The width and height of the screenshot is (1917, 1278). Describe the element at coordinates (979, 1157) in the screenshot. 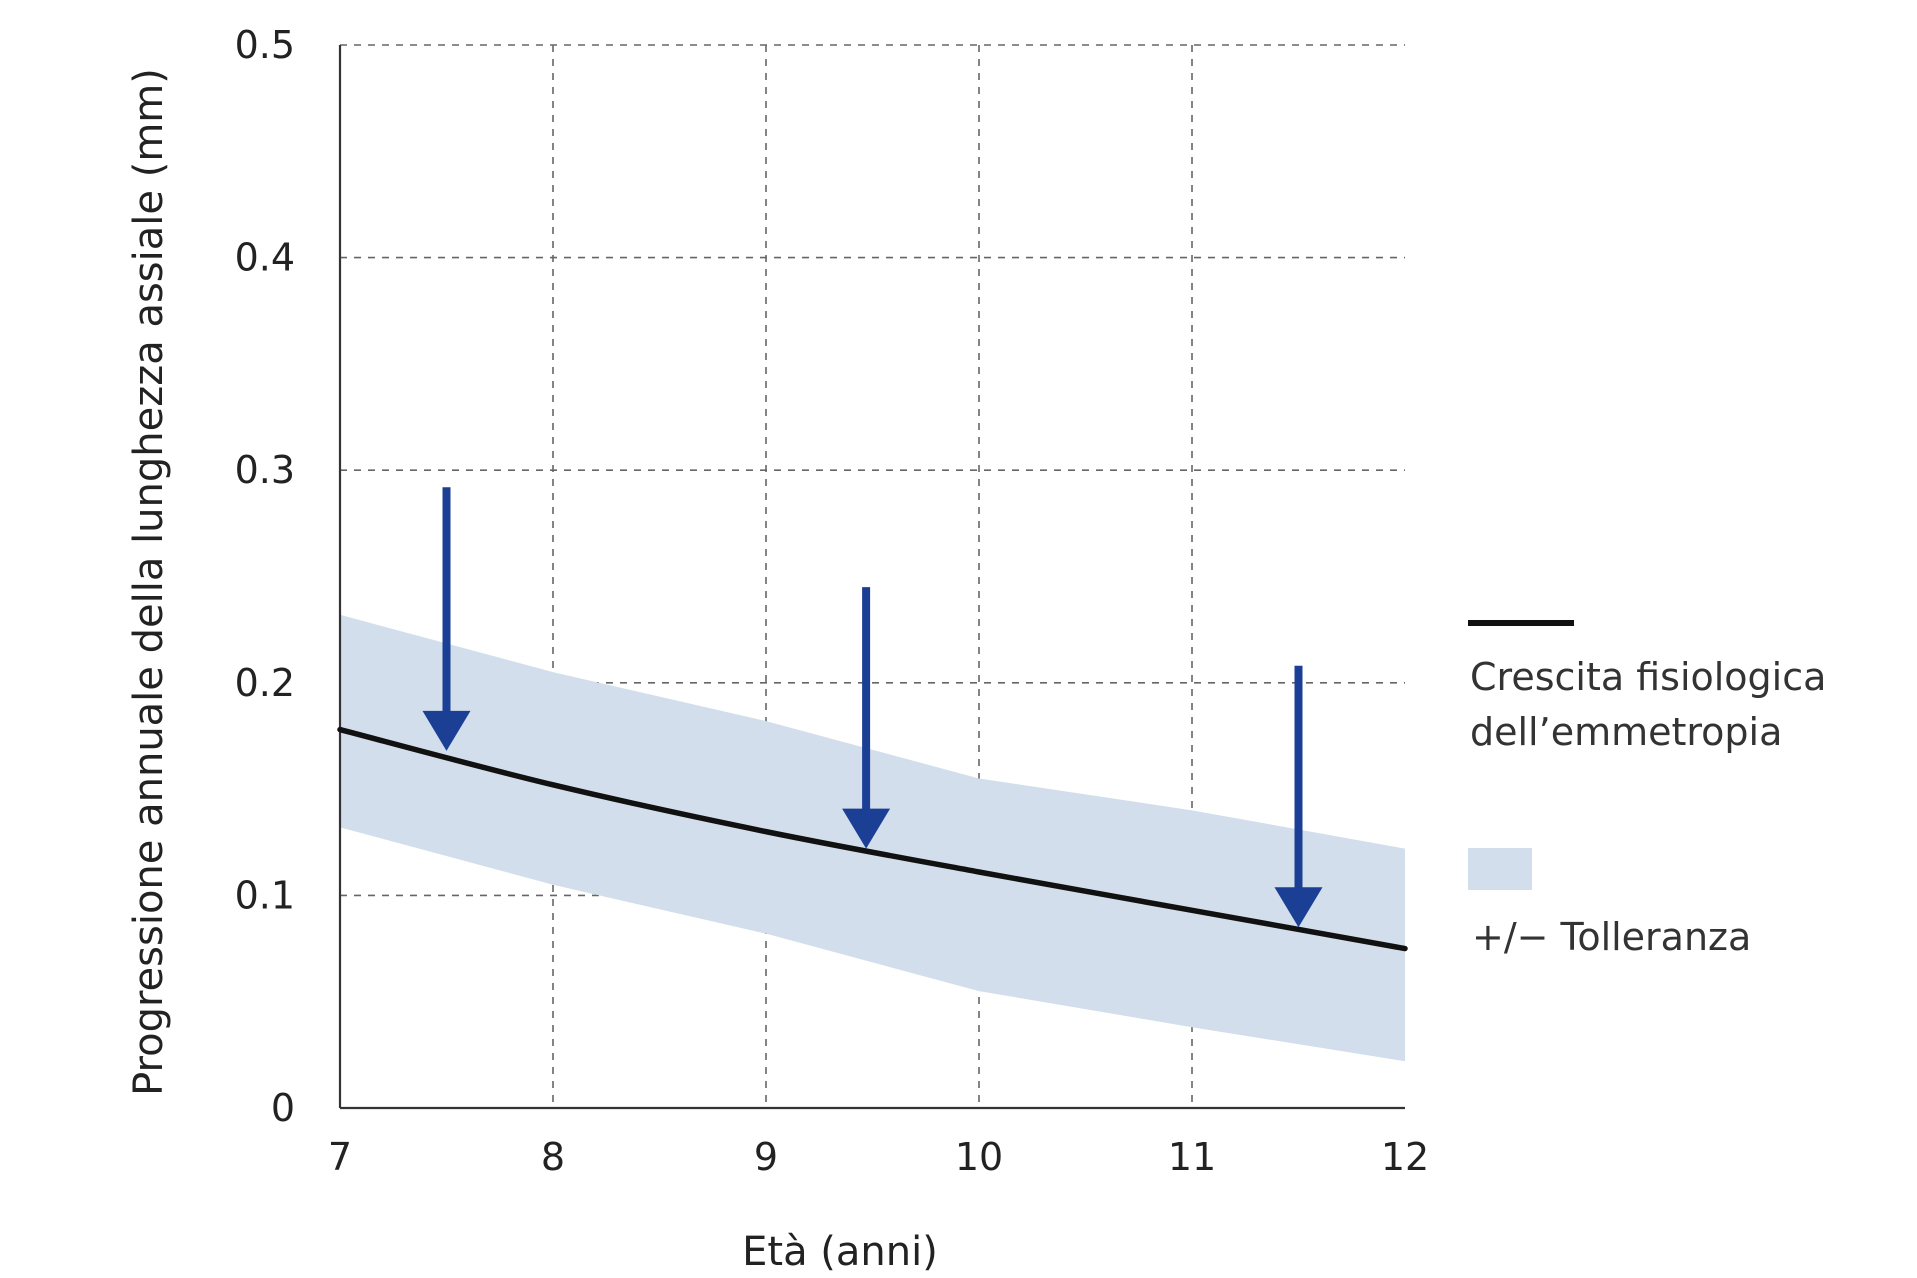

I see `x-tick-label: 10` at that location.